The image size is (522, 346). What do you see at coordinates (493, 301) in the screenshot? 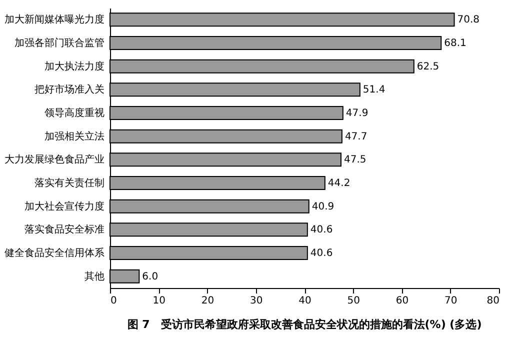
I see `x-tick-label: 80` at bounding box center [493, 301].